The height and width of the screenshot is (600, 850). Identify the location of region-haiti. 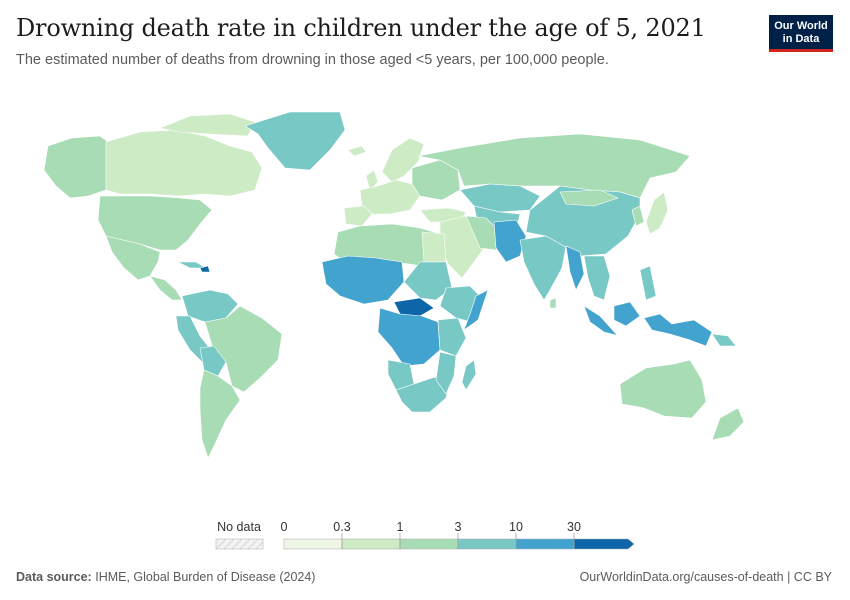
(205, 269).